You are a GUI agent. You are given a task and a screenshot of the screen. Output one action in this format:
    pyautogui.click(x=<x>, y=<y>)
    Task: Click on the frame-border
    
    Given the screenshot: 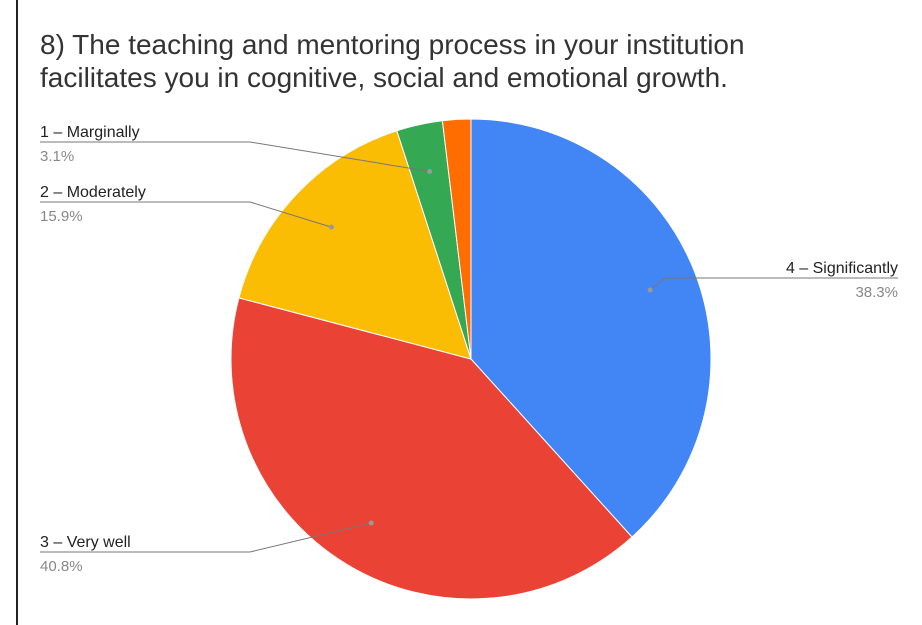 What is the action you would take?
    pyautogui.click(x=17, y=312)
    